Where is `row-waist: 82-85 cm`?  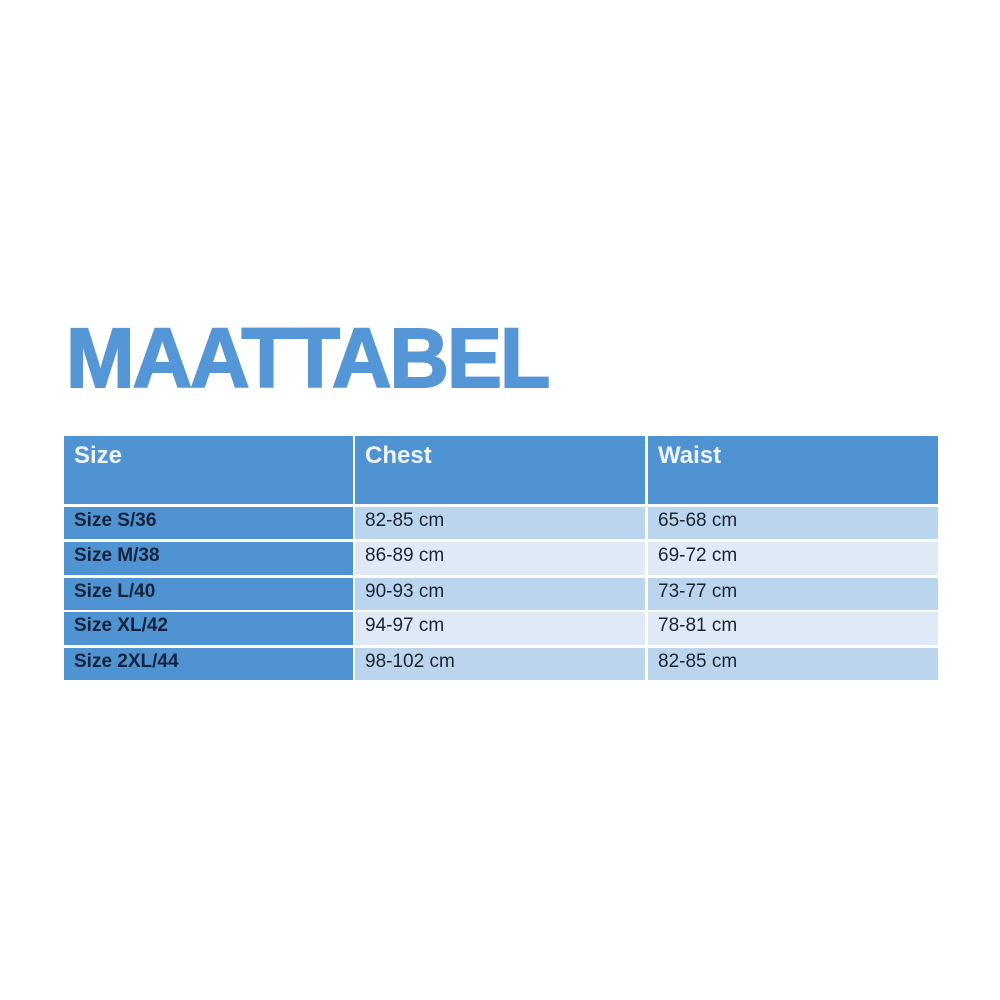 row-waist: 82-85 cm is located at coordinates (793, 664).